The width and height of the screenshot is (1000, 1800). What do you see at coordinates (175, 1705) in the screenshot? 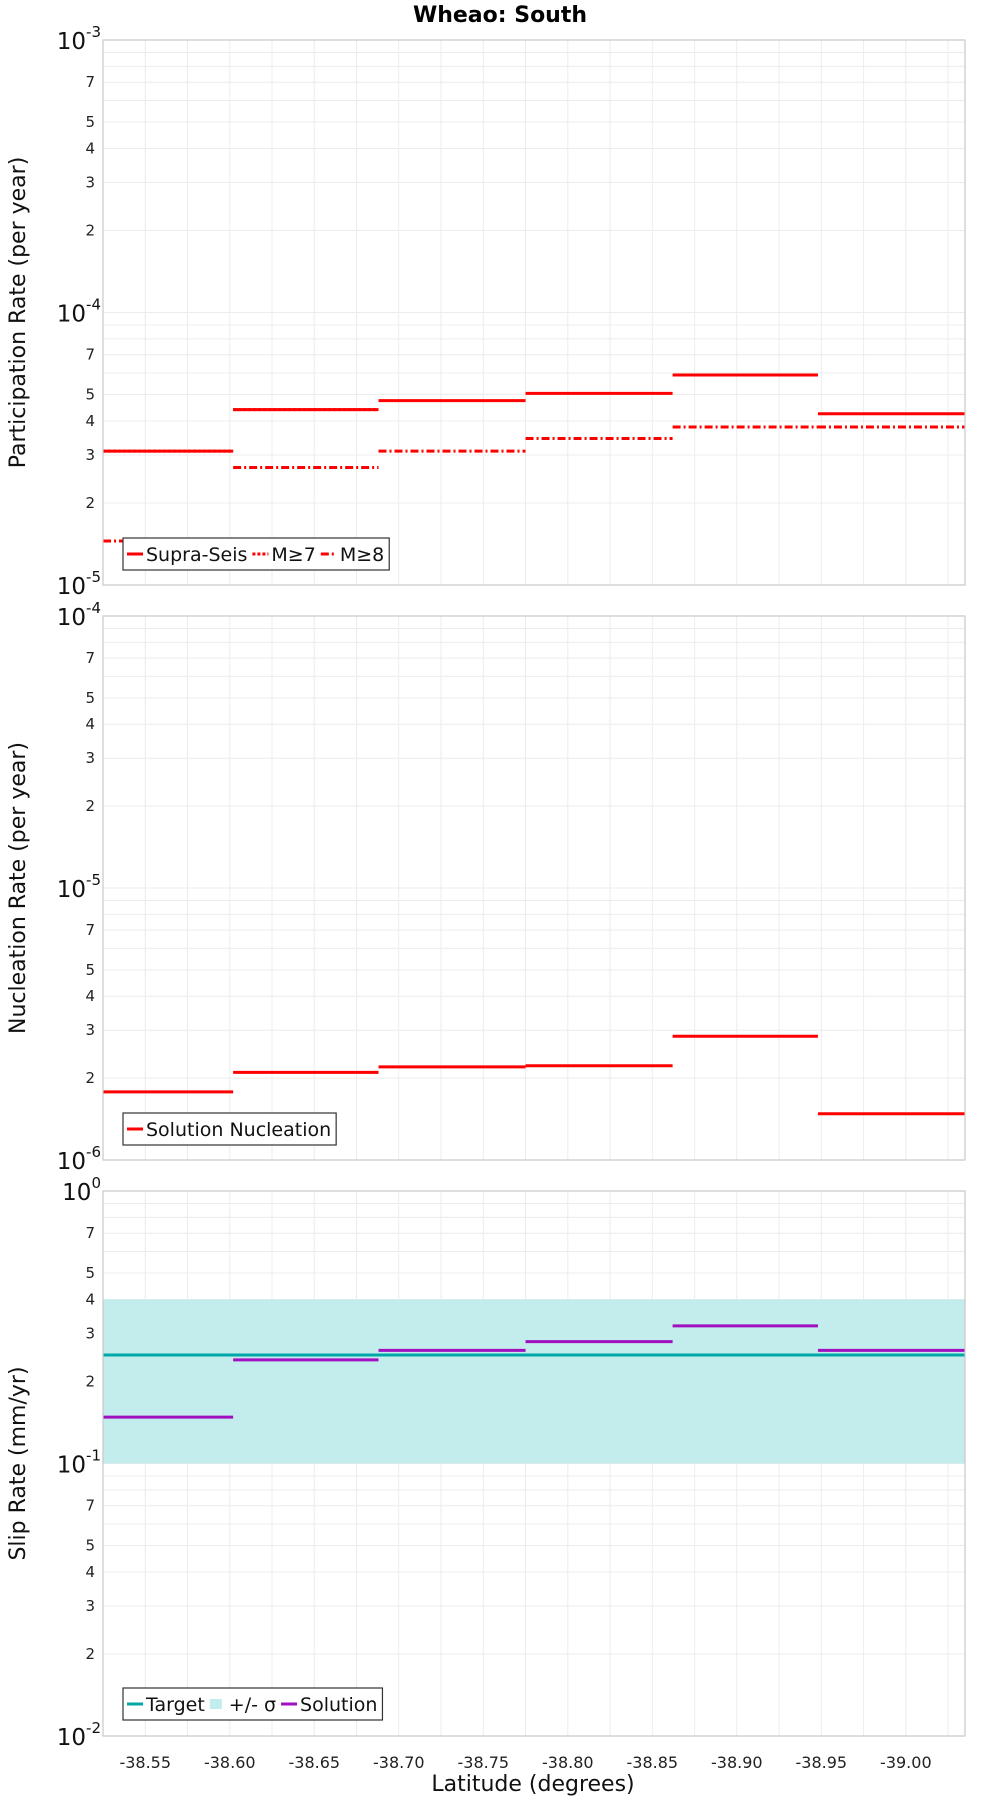
I see `legend-label: Target` at bounding box center [175, 1705].